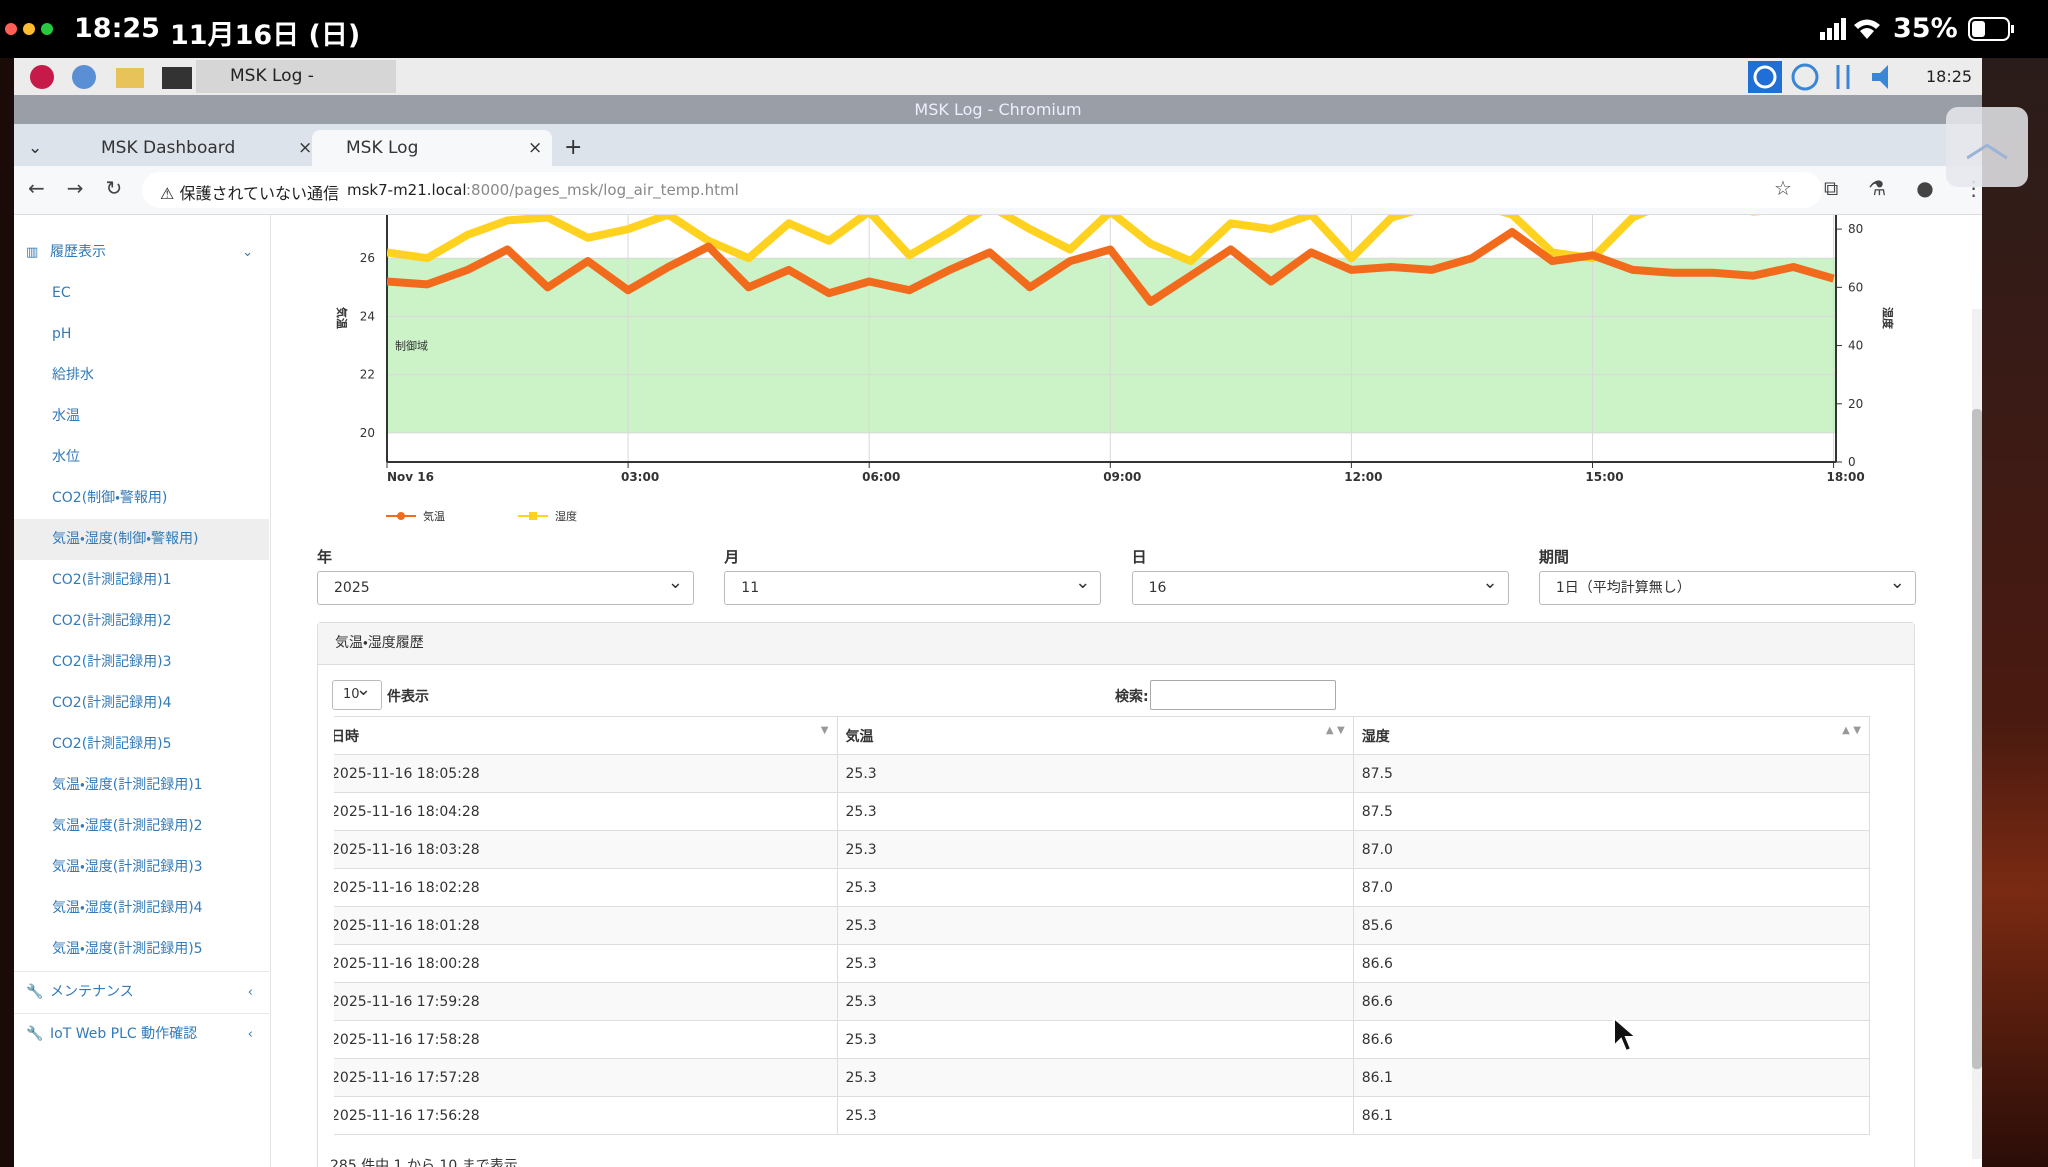 The width and height of the screenshot is (2048, 1167). What do you see at coordinates (1949, 76) in the screenshot?
I see `taskbar-clock: 18:25` at bounding box center [1949, 76].